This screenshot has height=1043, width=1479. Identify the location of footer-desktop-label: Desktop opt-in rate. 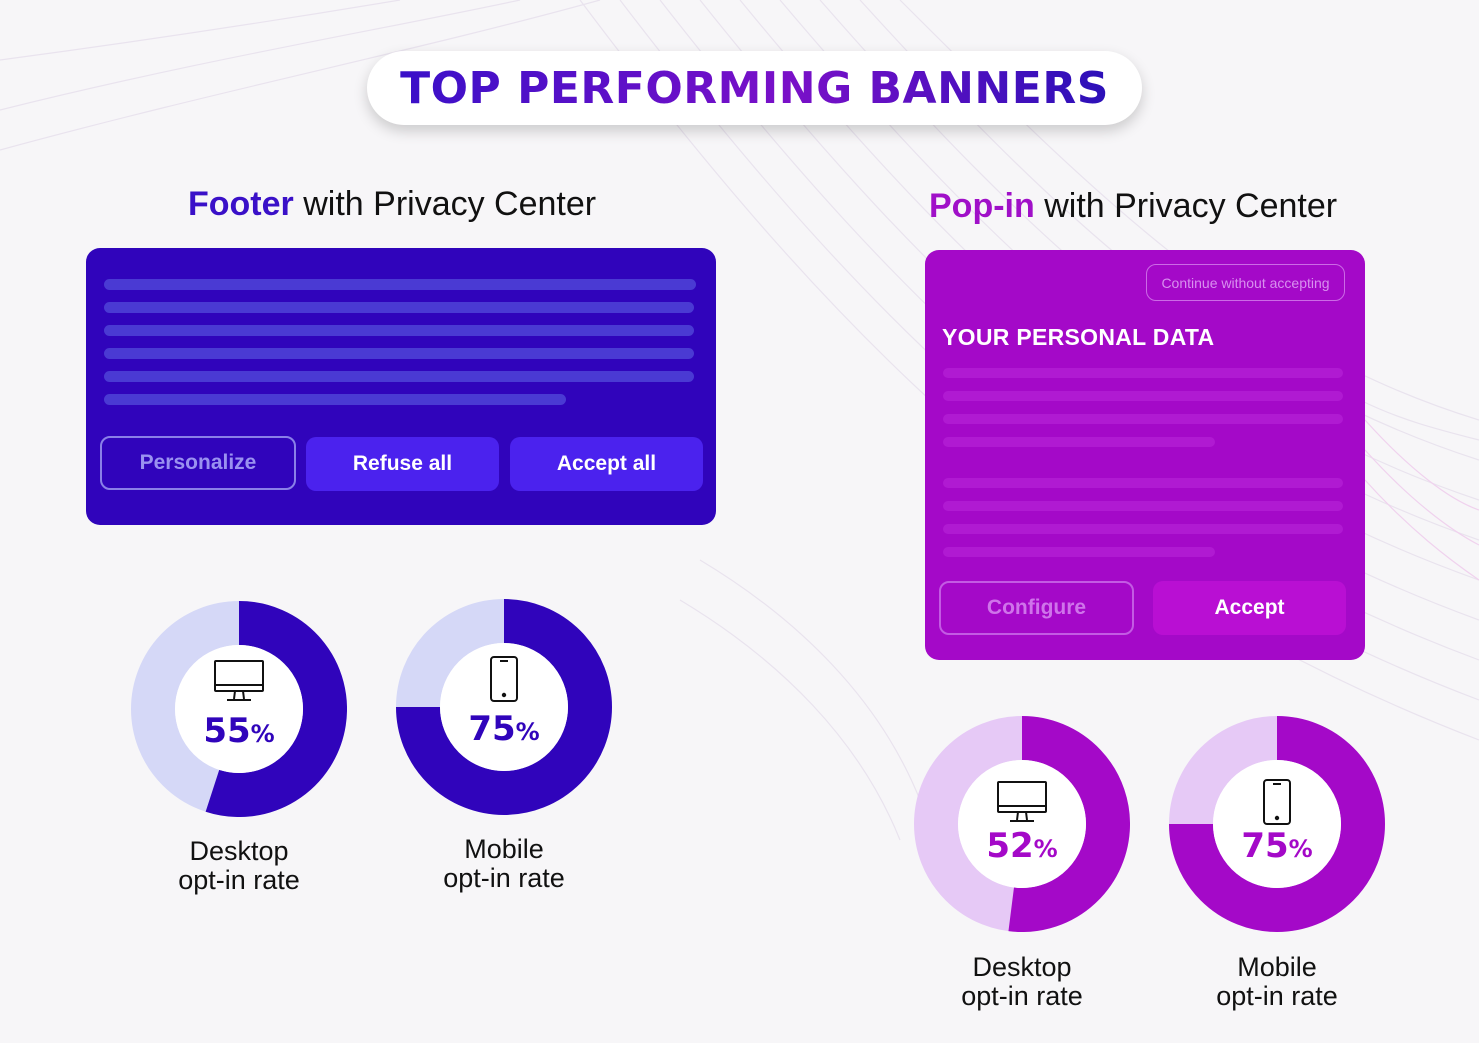
(239, 866).